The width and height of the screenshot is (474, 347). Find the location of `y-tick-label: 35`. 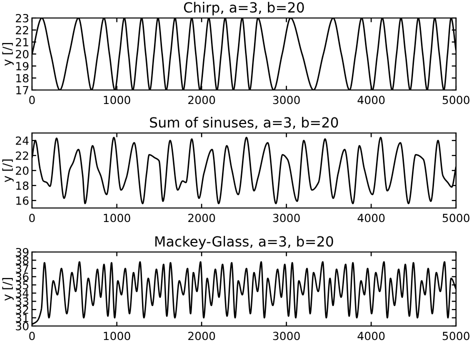

y-tick-label: 35 is located at coordinates (22, 285).